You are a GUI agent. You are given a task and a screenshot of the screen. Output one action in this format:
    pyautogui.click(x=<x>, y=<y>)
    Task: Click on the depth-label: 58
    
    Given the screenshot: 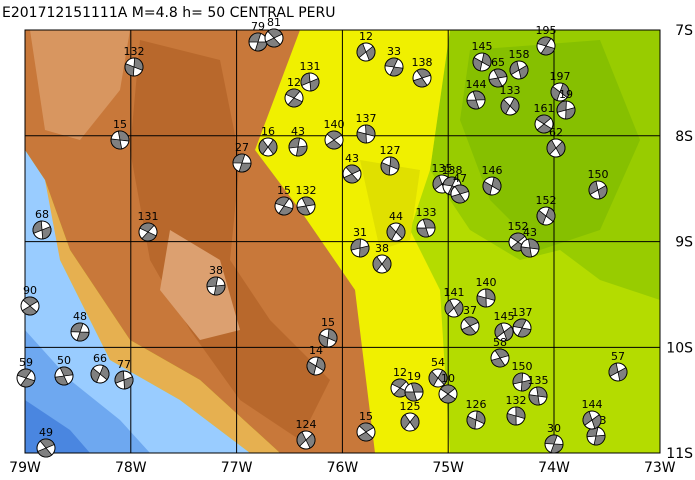 What is the action you would take?
    pyautogui.click(x=500, y=342)
    